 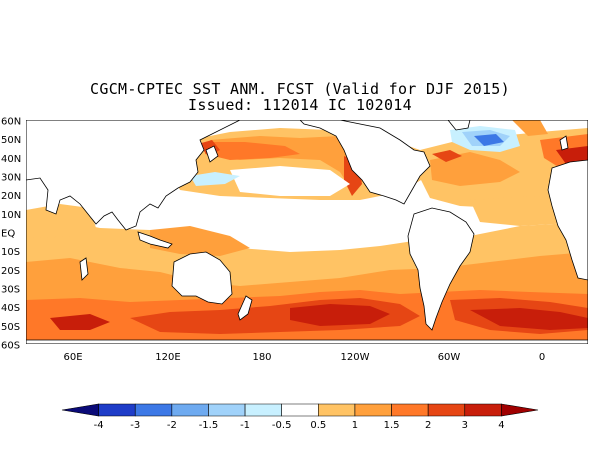 I want to click on latitude-axis: 60N 50N 40N 30N 20N 10N EQ 10S 20S 30S 40S 50S 60S, so click(x=11, y=234).